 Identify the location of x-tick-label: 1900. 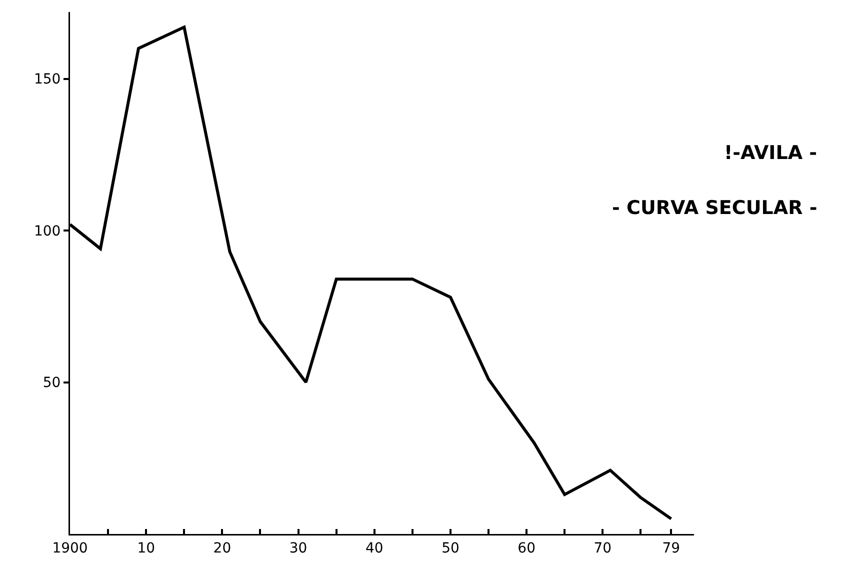
(70, 548).